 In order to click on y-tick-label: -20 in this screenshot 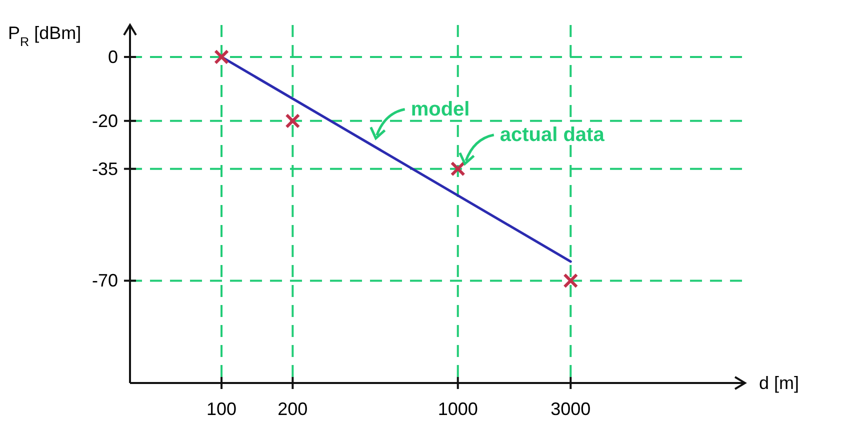, I will do `click(105, 120)`.